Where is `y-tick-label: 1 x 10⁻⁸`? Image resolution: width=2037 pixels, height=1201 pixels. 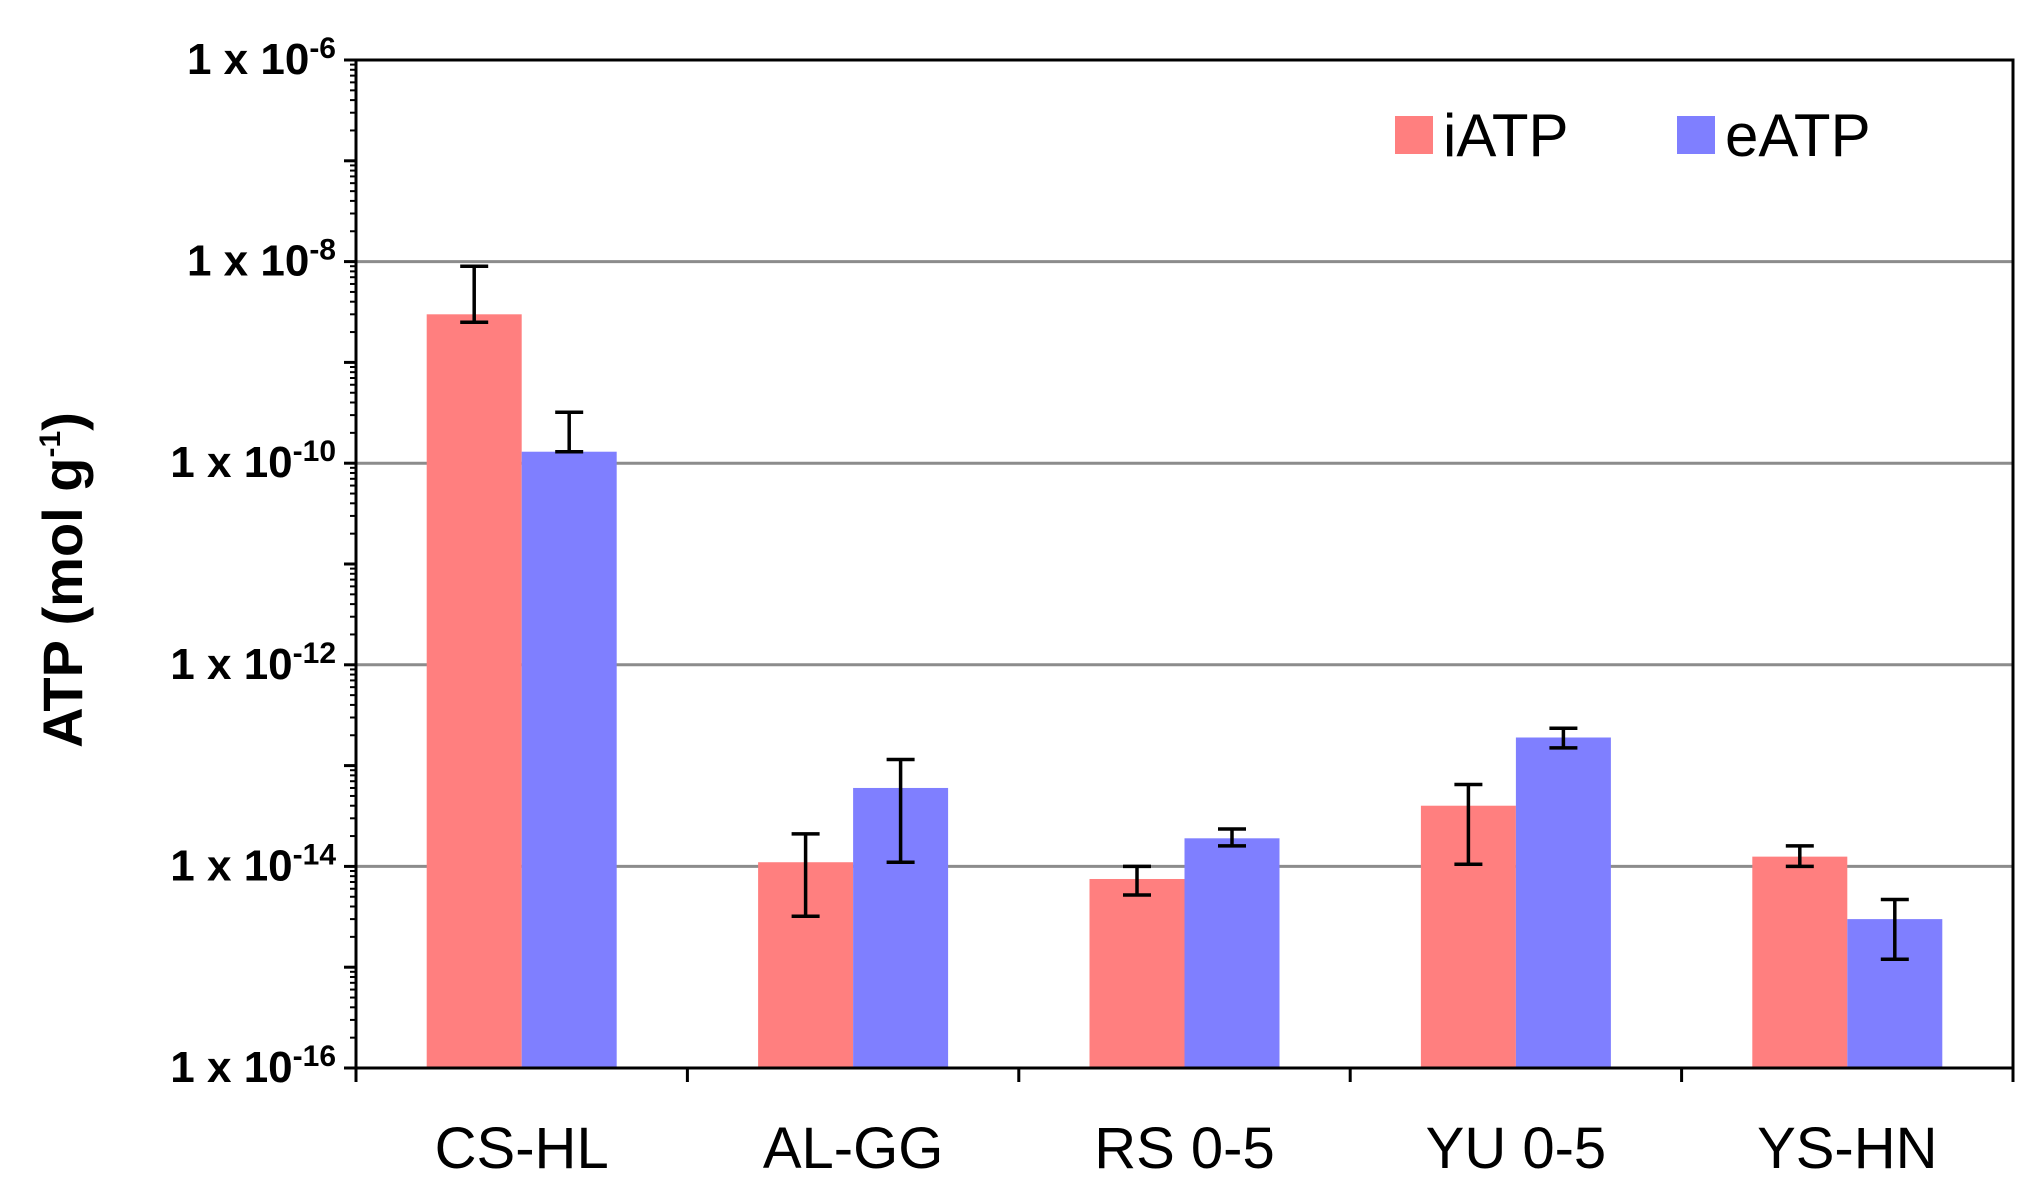 y-tick-label: 1 x 10⁻⁸ is located at coordinates (261, 260).